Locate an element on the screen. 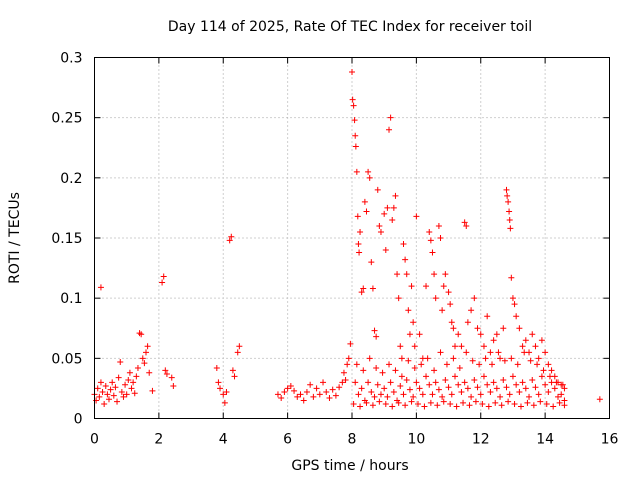 The height and width of the screenshot is (480, 640). x-tick-label: 6 is located at coordinates (287, 440).